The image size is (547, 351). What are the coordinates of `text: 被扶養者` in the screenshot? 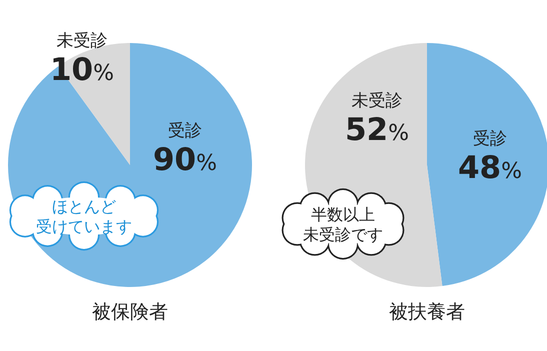 It's located at (427, 312).